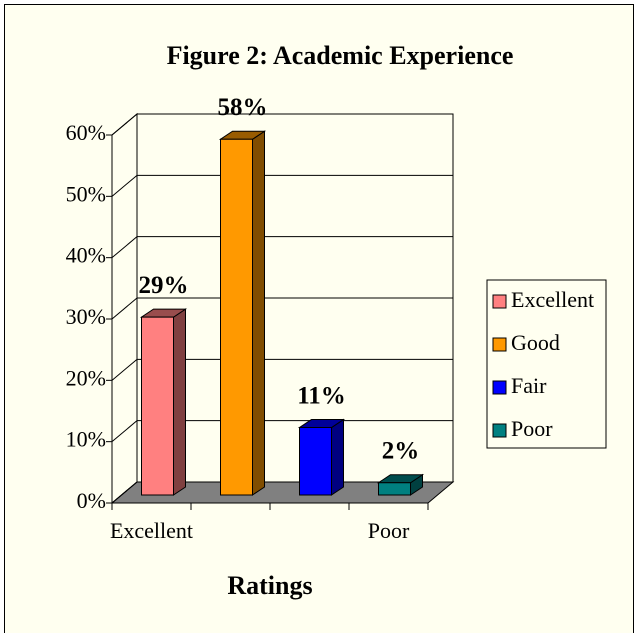 The width and height of the screenshot is (639, 633). Describe the element at coordinates (86, 316) in the screenshot. I see `y-tick-label: 30%` at that location.